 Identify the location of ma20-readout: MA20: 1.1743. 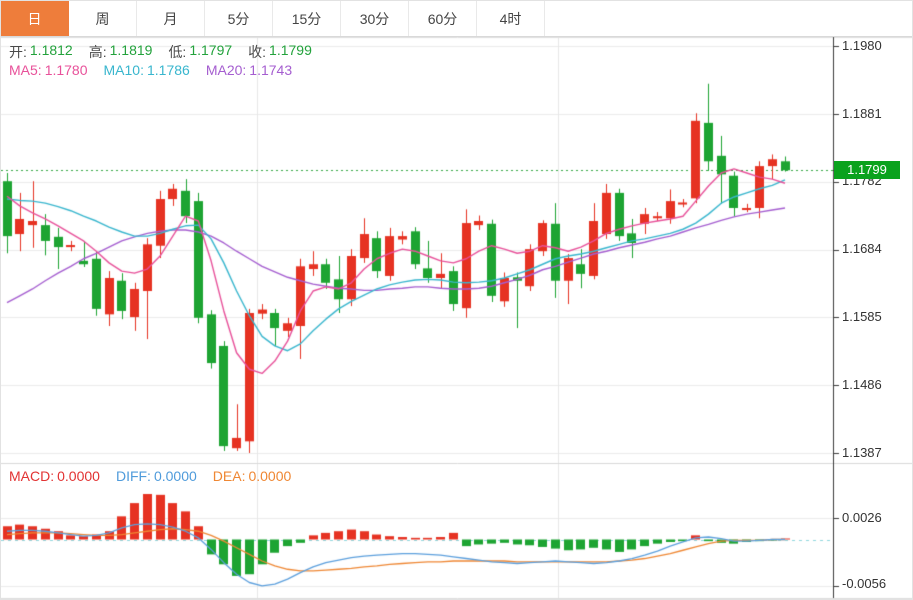
(249, 70).